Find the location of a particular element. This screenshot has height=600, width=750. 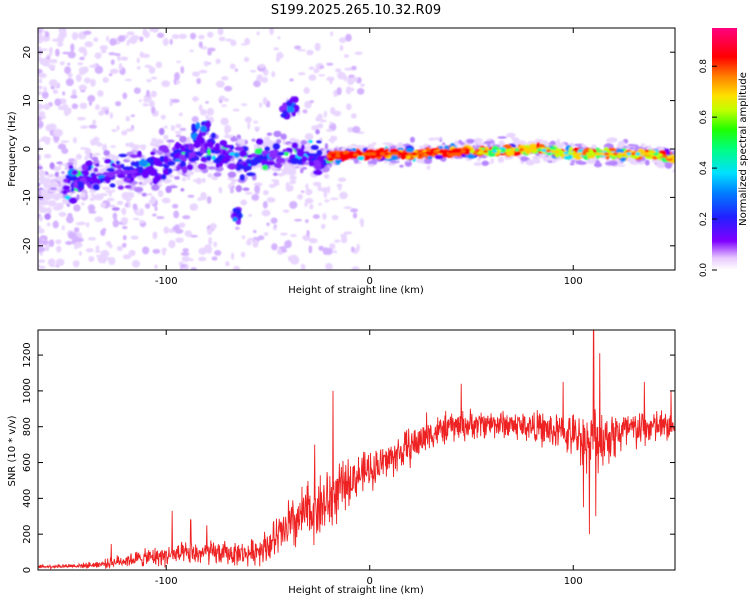

spectrogram-burst is located at coordinates (193, 126).